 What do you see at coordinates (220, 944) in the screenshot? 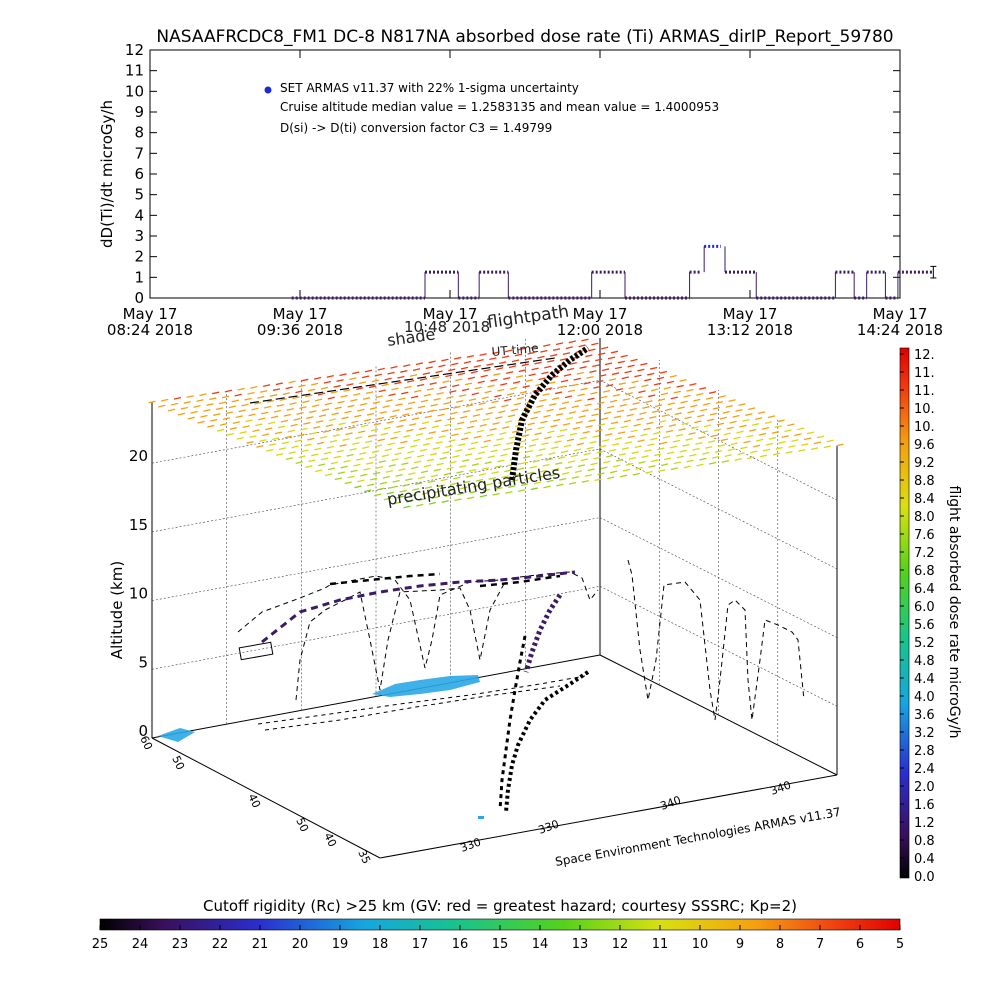
I see `rigidity-tick-3: 22` at bounding box center [220, 944].